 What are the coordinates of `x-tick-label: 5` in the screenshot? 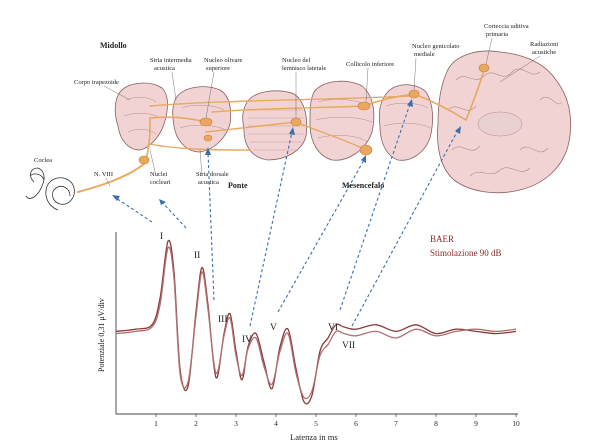 It's located at (316, 423).